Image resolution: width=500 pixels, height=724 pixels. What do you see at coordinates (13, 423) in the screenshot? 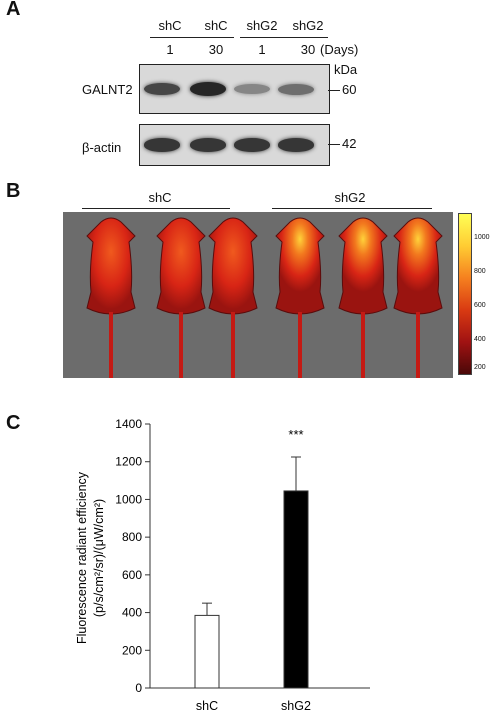
I see `panel-c-letter: C` at bounding box center [13, 423].